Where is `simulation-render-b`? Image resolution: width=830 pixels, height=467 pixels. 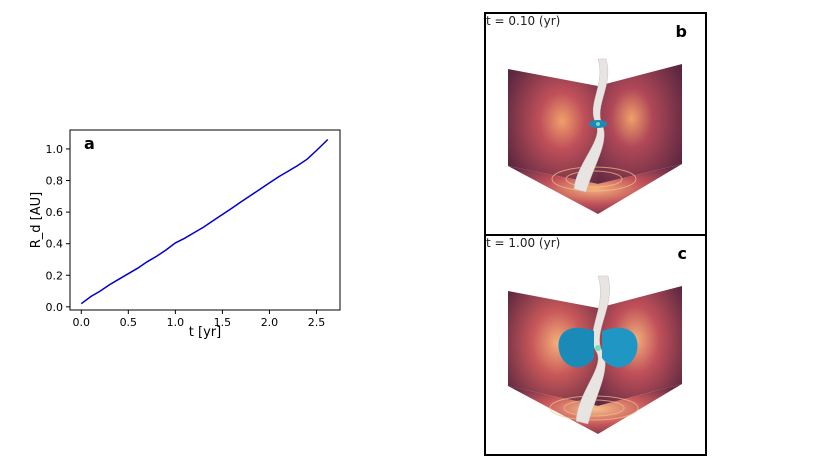
simulation-render-b is located at coordinates (595, 136).